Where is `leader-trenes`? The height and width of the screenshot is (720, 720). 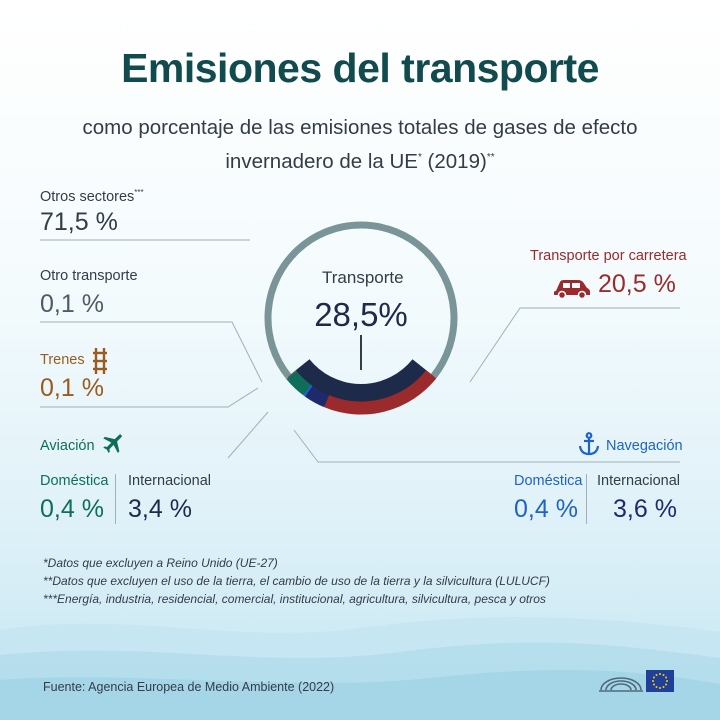 leader-trenes is located at coordinates (149, 397).